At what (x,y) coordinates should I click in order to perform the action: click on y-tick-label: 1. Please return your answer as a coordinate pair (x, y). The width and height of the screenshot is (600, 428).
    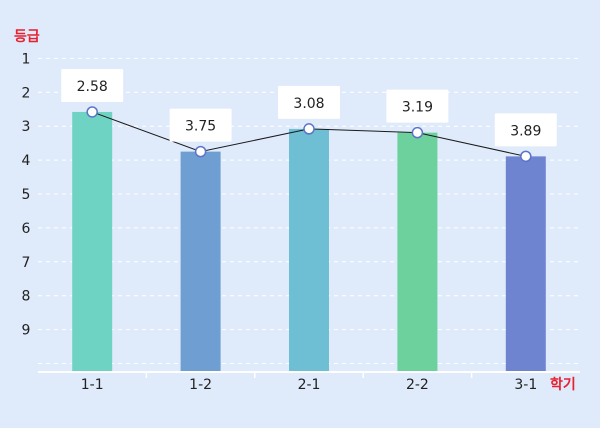
    Looking at the image, I should click on (26, 59).